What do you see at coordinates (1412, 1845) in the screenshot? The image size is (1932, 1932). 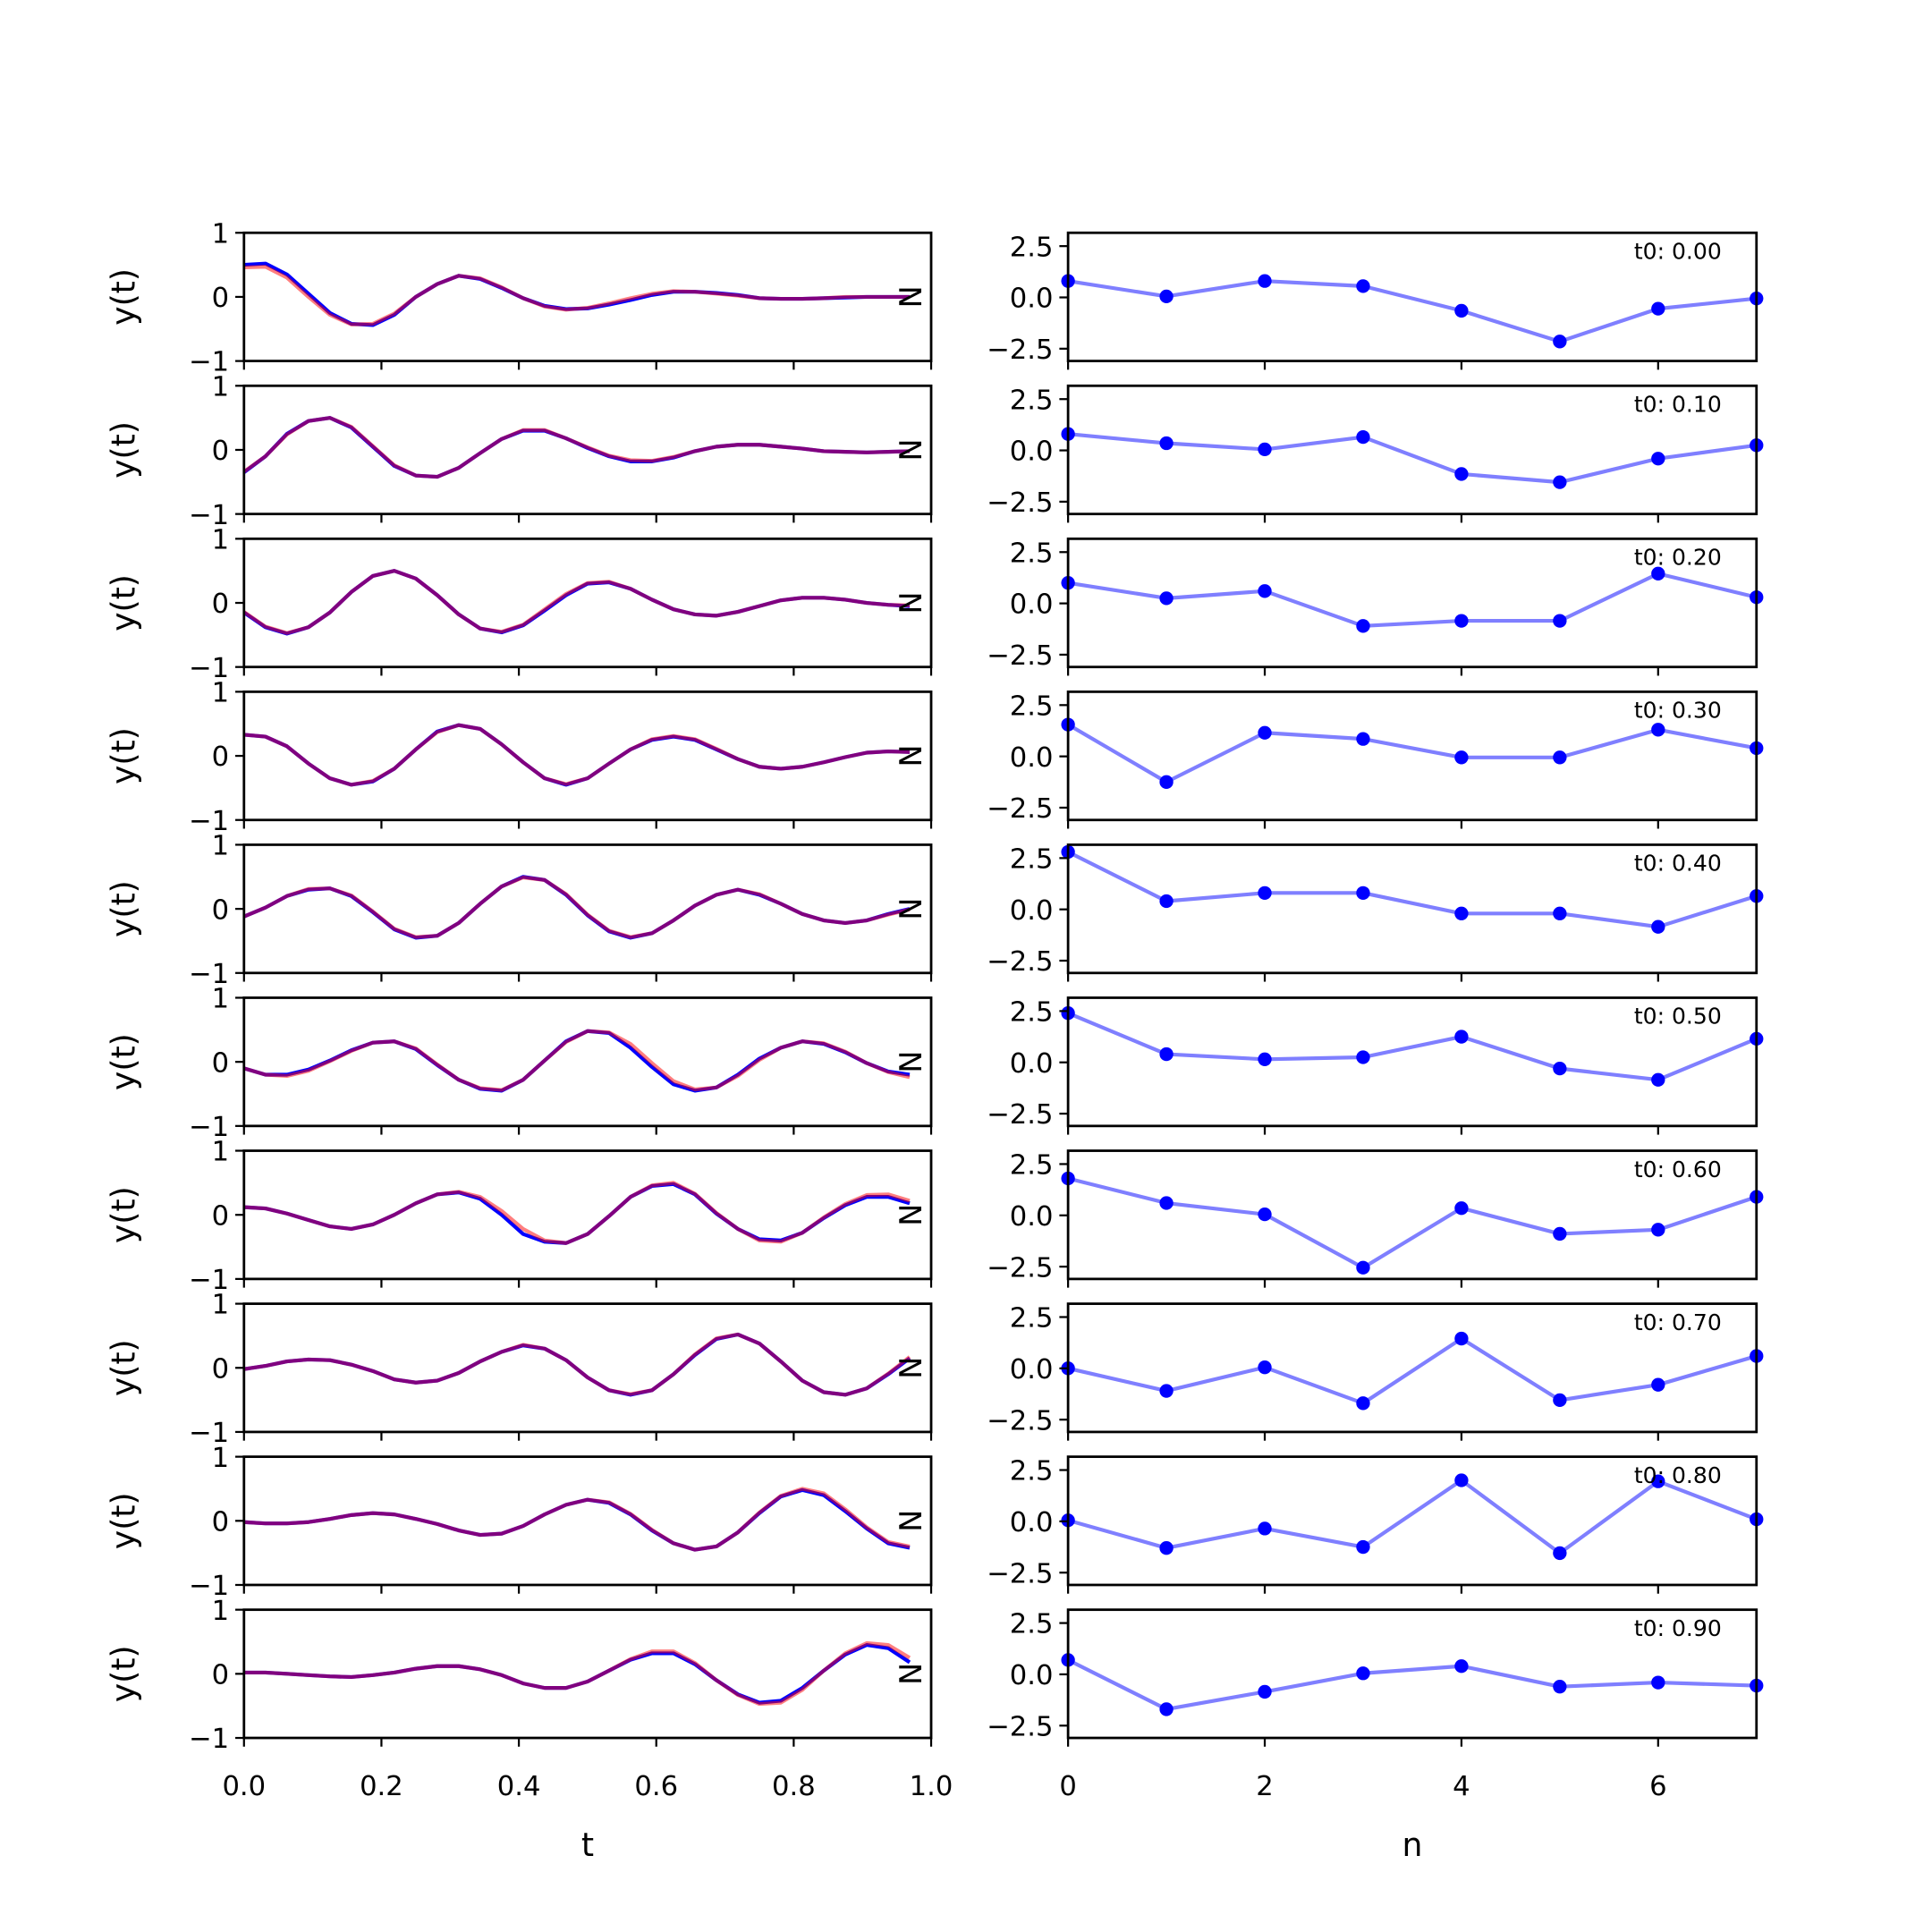 I see `x-axis-label: n` at bounding box center [1412, 1845].